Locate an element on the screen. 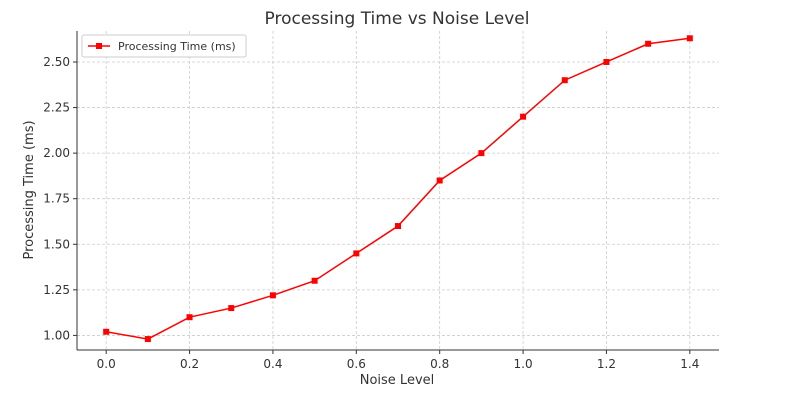 Image resolution: width=796 pixels, height=407 pixels. legend-label: Processing Time (ms) is located at coordinates (177, 46).